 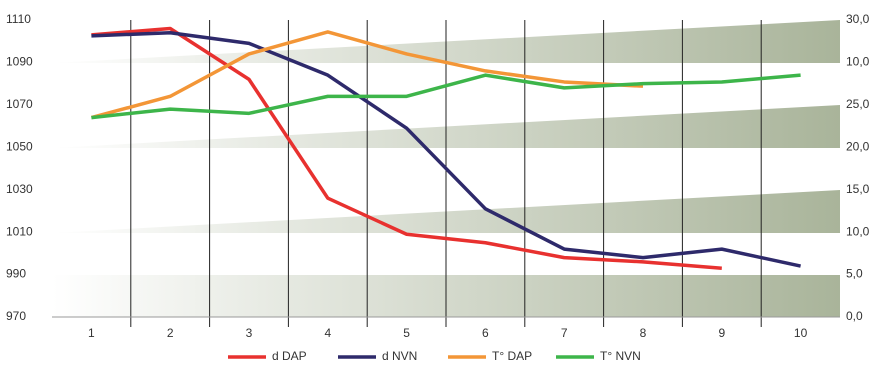 I want to click on series-line, so click(x=446, y=96).